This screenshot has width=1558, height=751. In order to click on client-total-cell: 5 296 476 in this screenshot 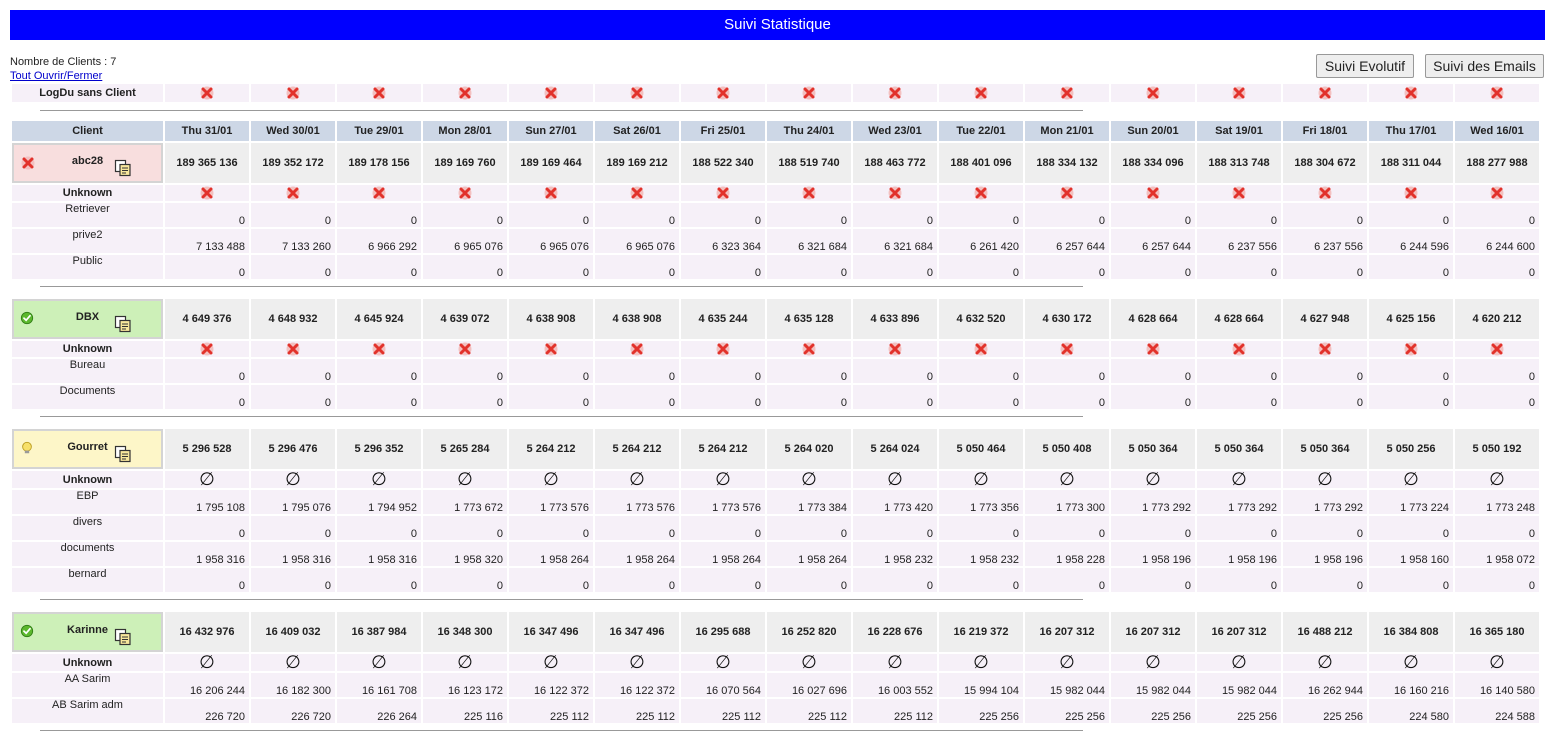, I will do `click(293, 449)`.